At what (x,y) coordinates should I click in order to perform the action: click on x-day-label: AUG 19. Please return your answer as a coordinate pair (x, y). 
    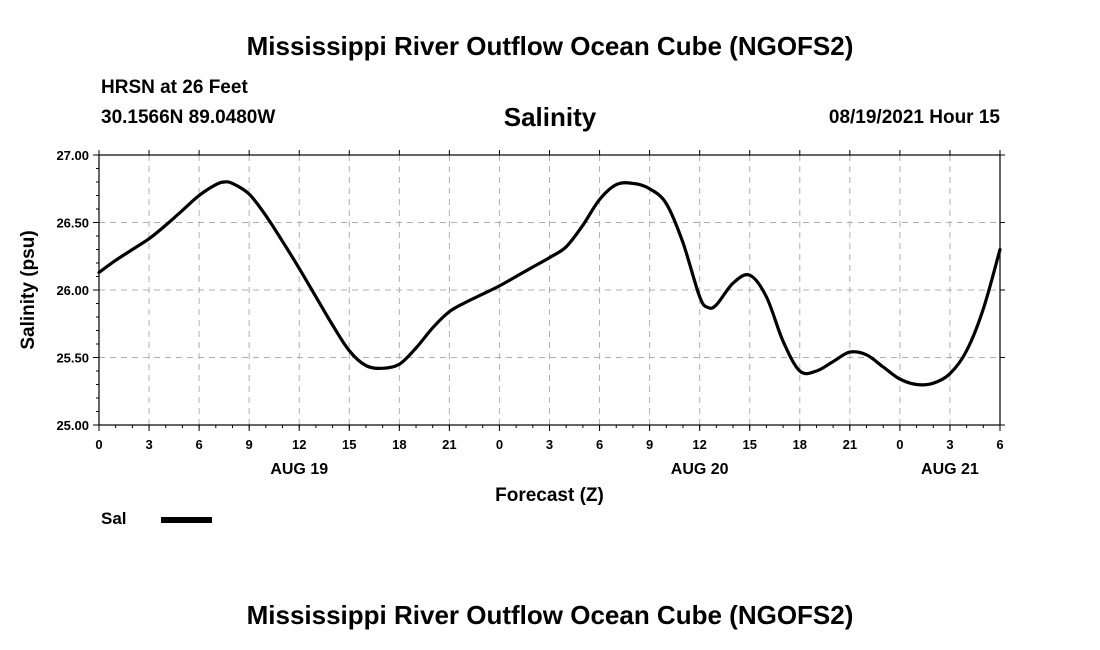
    Looking at the image, I should click on (299, 469).